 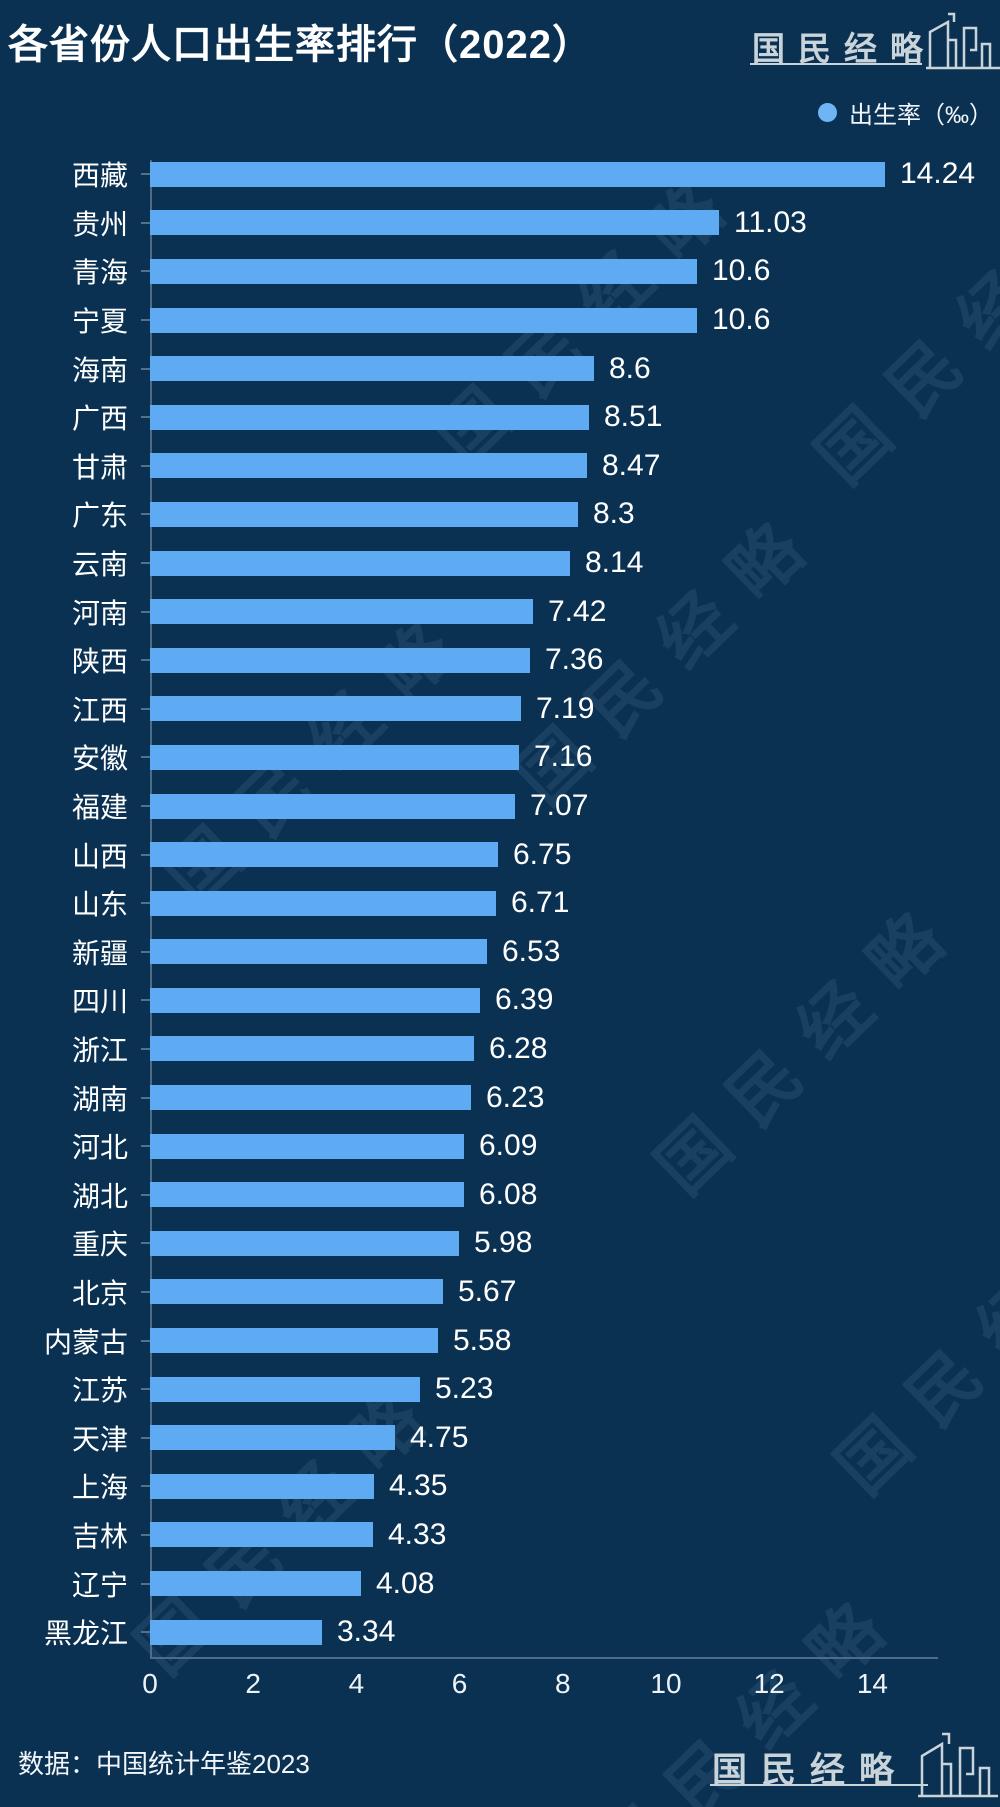 What do you see at coordinates (614, 514) in the screenshot?
I see `value-label: 8.3` at bounding box center [614, 514].